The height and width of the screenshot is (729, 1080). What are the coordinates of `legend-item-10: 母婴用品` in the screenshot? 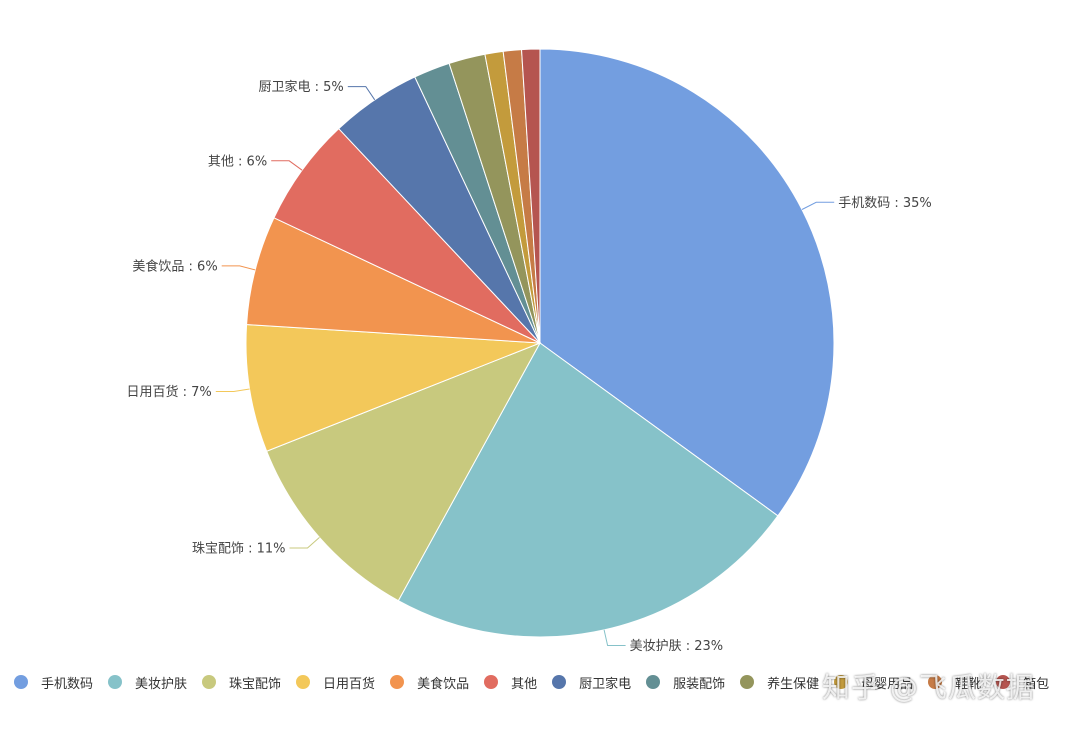 It's located at (873, 682).